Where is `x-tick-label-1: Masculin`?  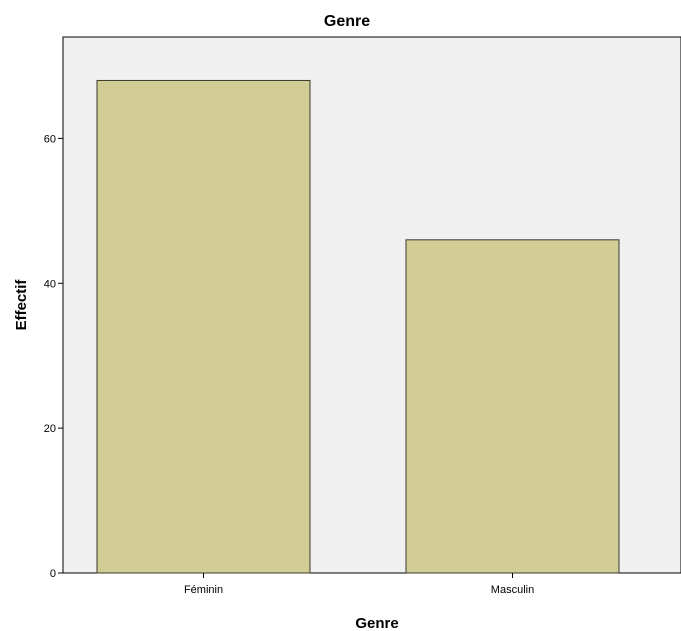 x-tick-label-1: Masculin is located at coordinates (512, 590).